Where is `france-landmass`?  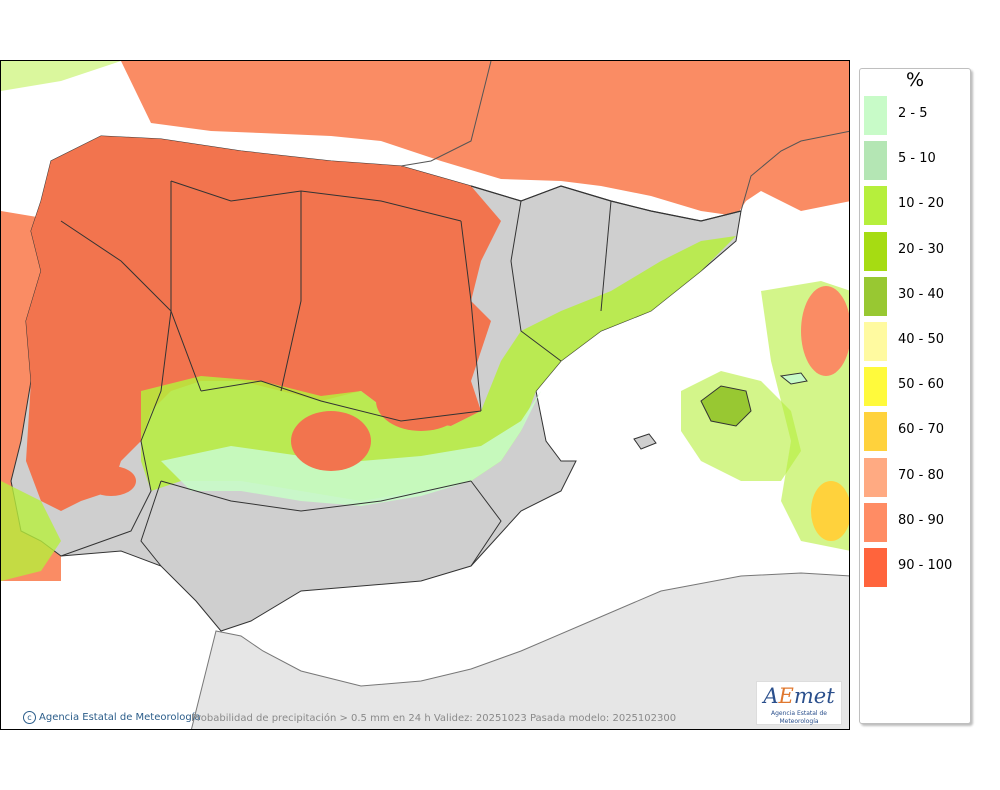 france-landmass is located at coordinates (485, 138).